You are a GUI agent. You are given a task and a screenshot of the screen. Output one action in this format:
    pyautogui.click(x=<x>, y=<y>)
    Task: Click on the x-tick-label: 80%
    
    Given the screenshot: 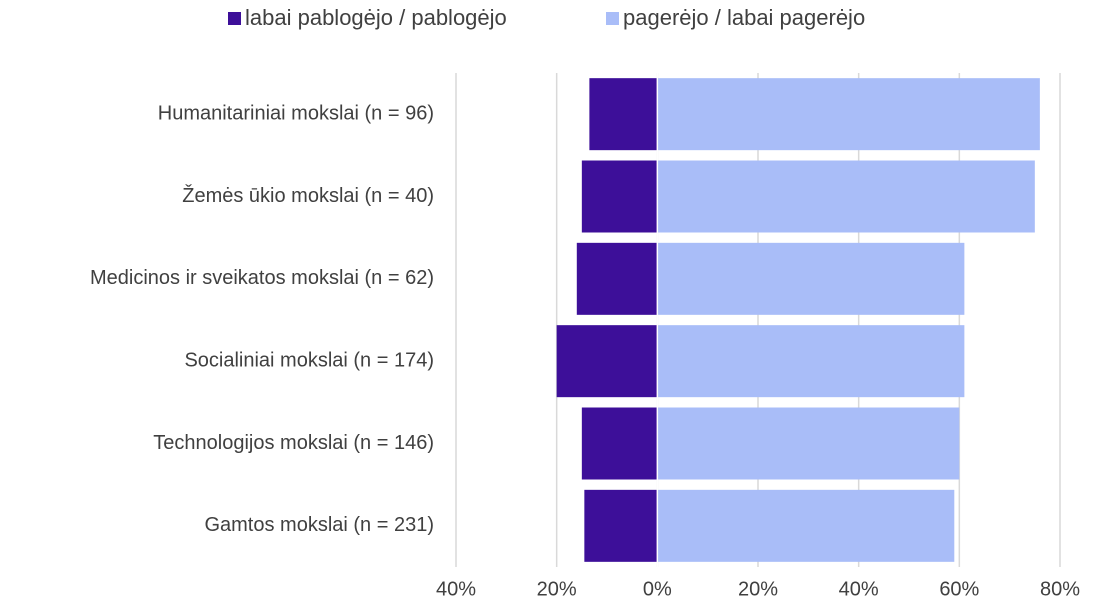 What is the action you would take?
    pyautogui.click(x=1060, y=589)
    